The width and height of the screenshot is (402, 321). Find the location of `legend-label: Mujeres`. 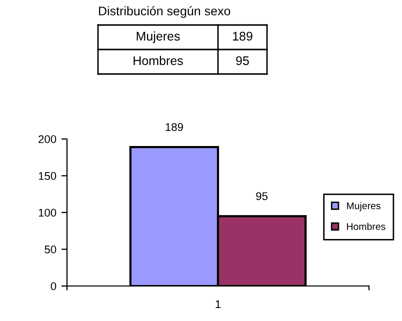

legend-label: Mujeres is located at coordinates (363, 207).